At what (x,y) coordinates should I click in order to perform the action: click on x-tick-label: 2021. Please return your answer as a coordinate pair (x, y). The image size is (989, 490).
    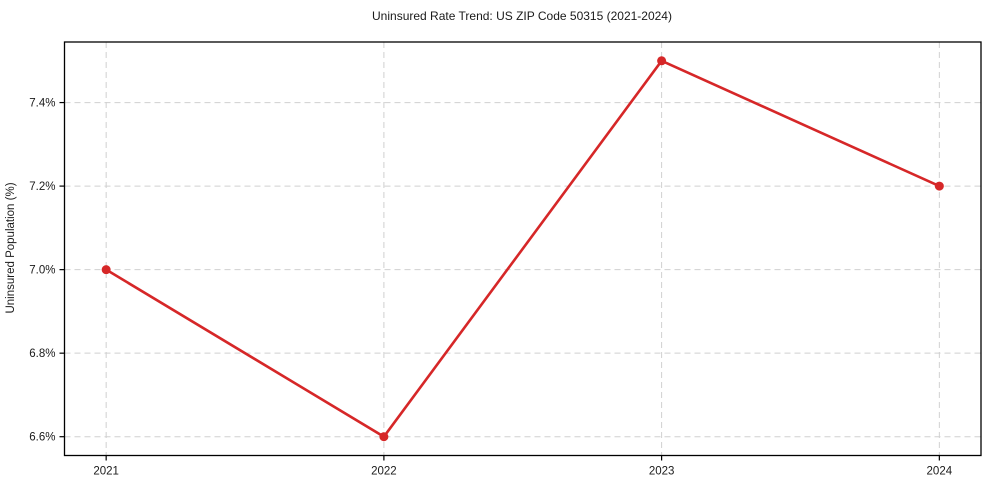
    Looking at the image, I should click on (106, 472).